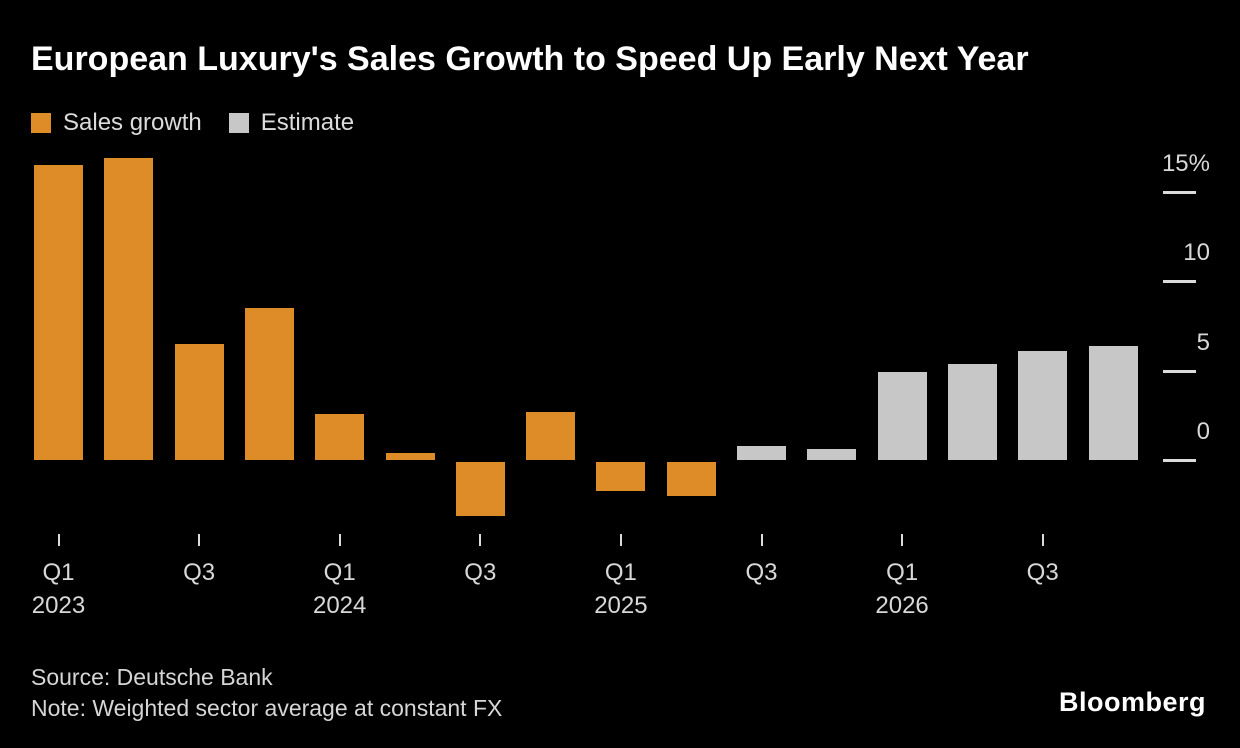  I want to click on bar-q4-2025, so click(832, 454).